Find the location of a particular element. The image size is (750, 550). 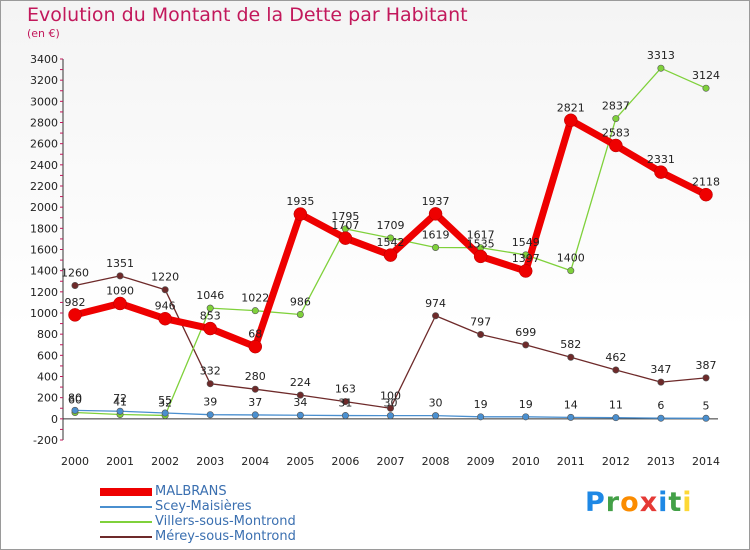

y-tick-label: 1600 is located at coordinates (44, 250).